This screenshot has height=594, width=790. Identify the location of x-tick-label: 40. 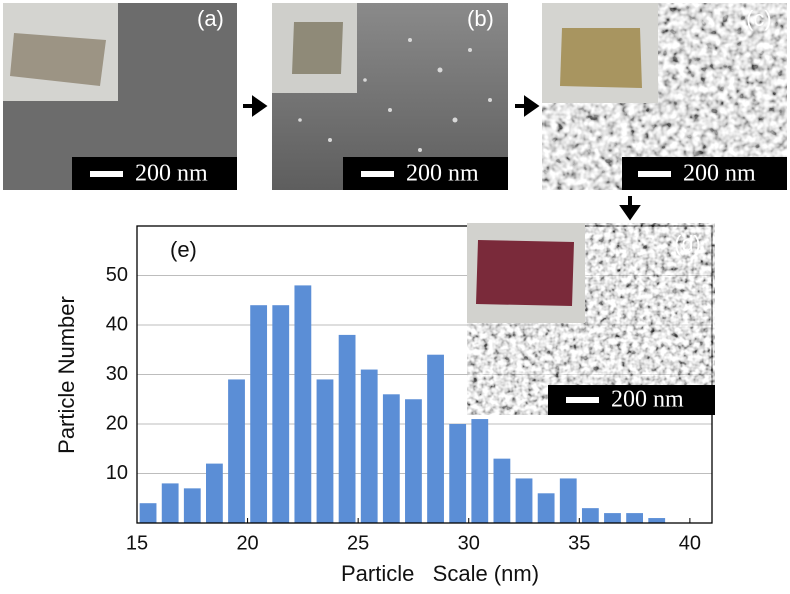
(690, 543).